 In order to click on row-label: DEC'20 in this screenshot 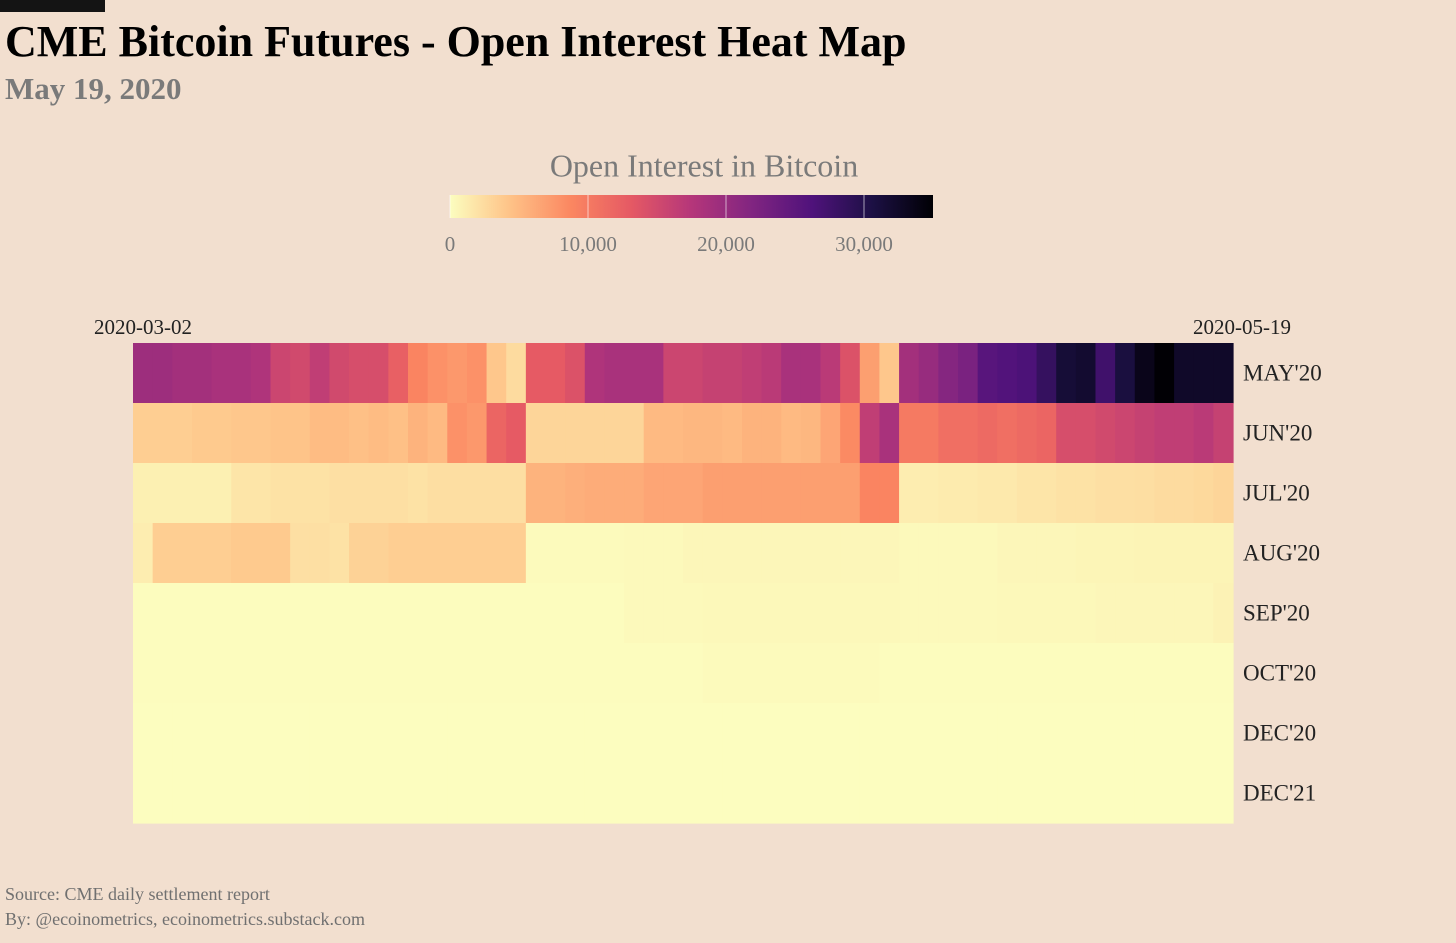, I will do `click(1279, 732)`.